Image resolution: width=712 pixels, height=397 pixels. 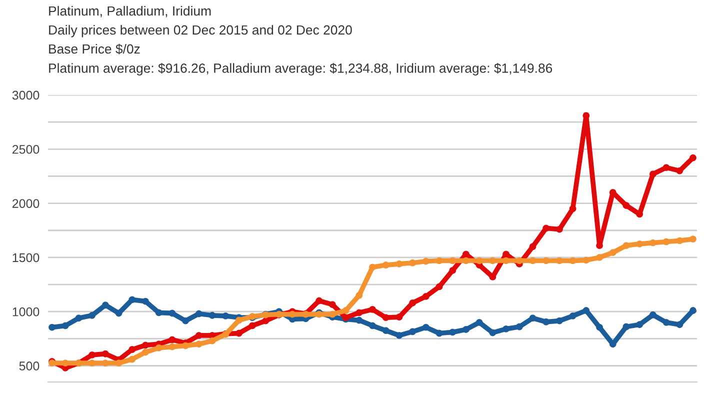 What do you see at coordinates (26, 95) in the screenshot?
I see `y-tick-label: 3000` at bounding box center [26, 95].